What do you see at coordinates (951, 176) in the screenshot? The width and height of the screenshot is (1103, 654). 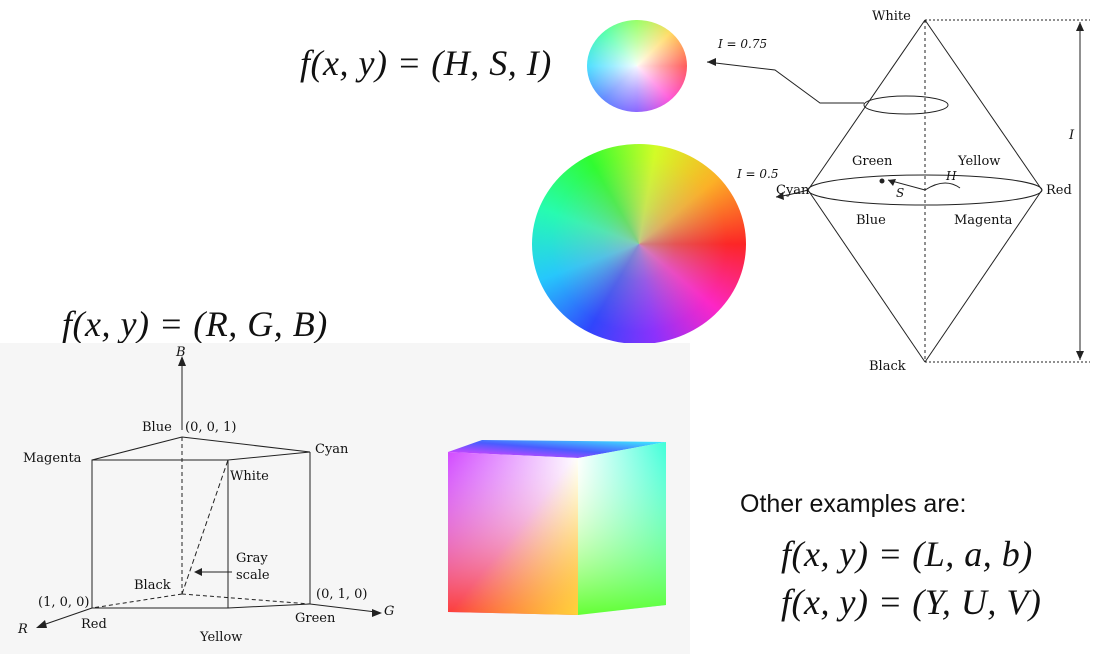 I see `hue-label: H` at bounding box center [951, 176].